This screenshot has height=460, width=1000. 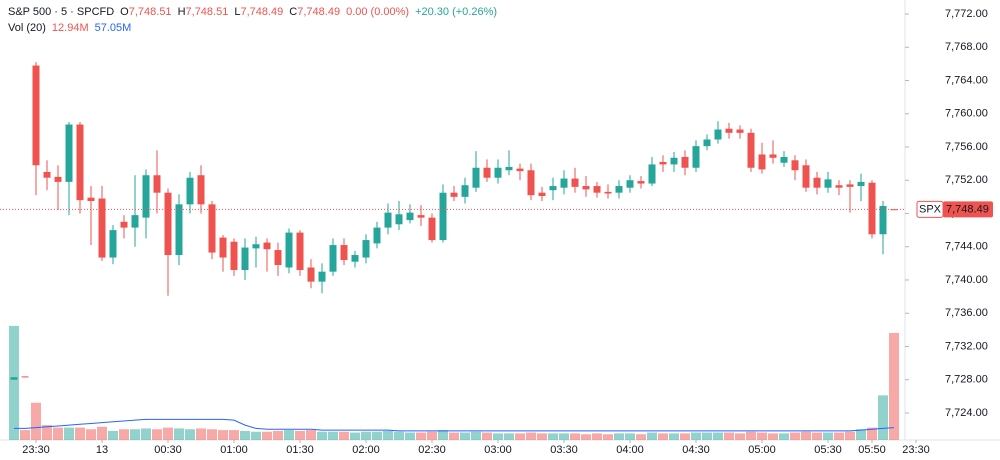 I want to click on x-tick-label: 04:00, so click(x=630, y=450).